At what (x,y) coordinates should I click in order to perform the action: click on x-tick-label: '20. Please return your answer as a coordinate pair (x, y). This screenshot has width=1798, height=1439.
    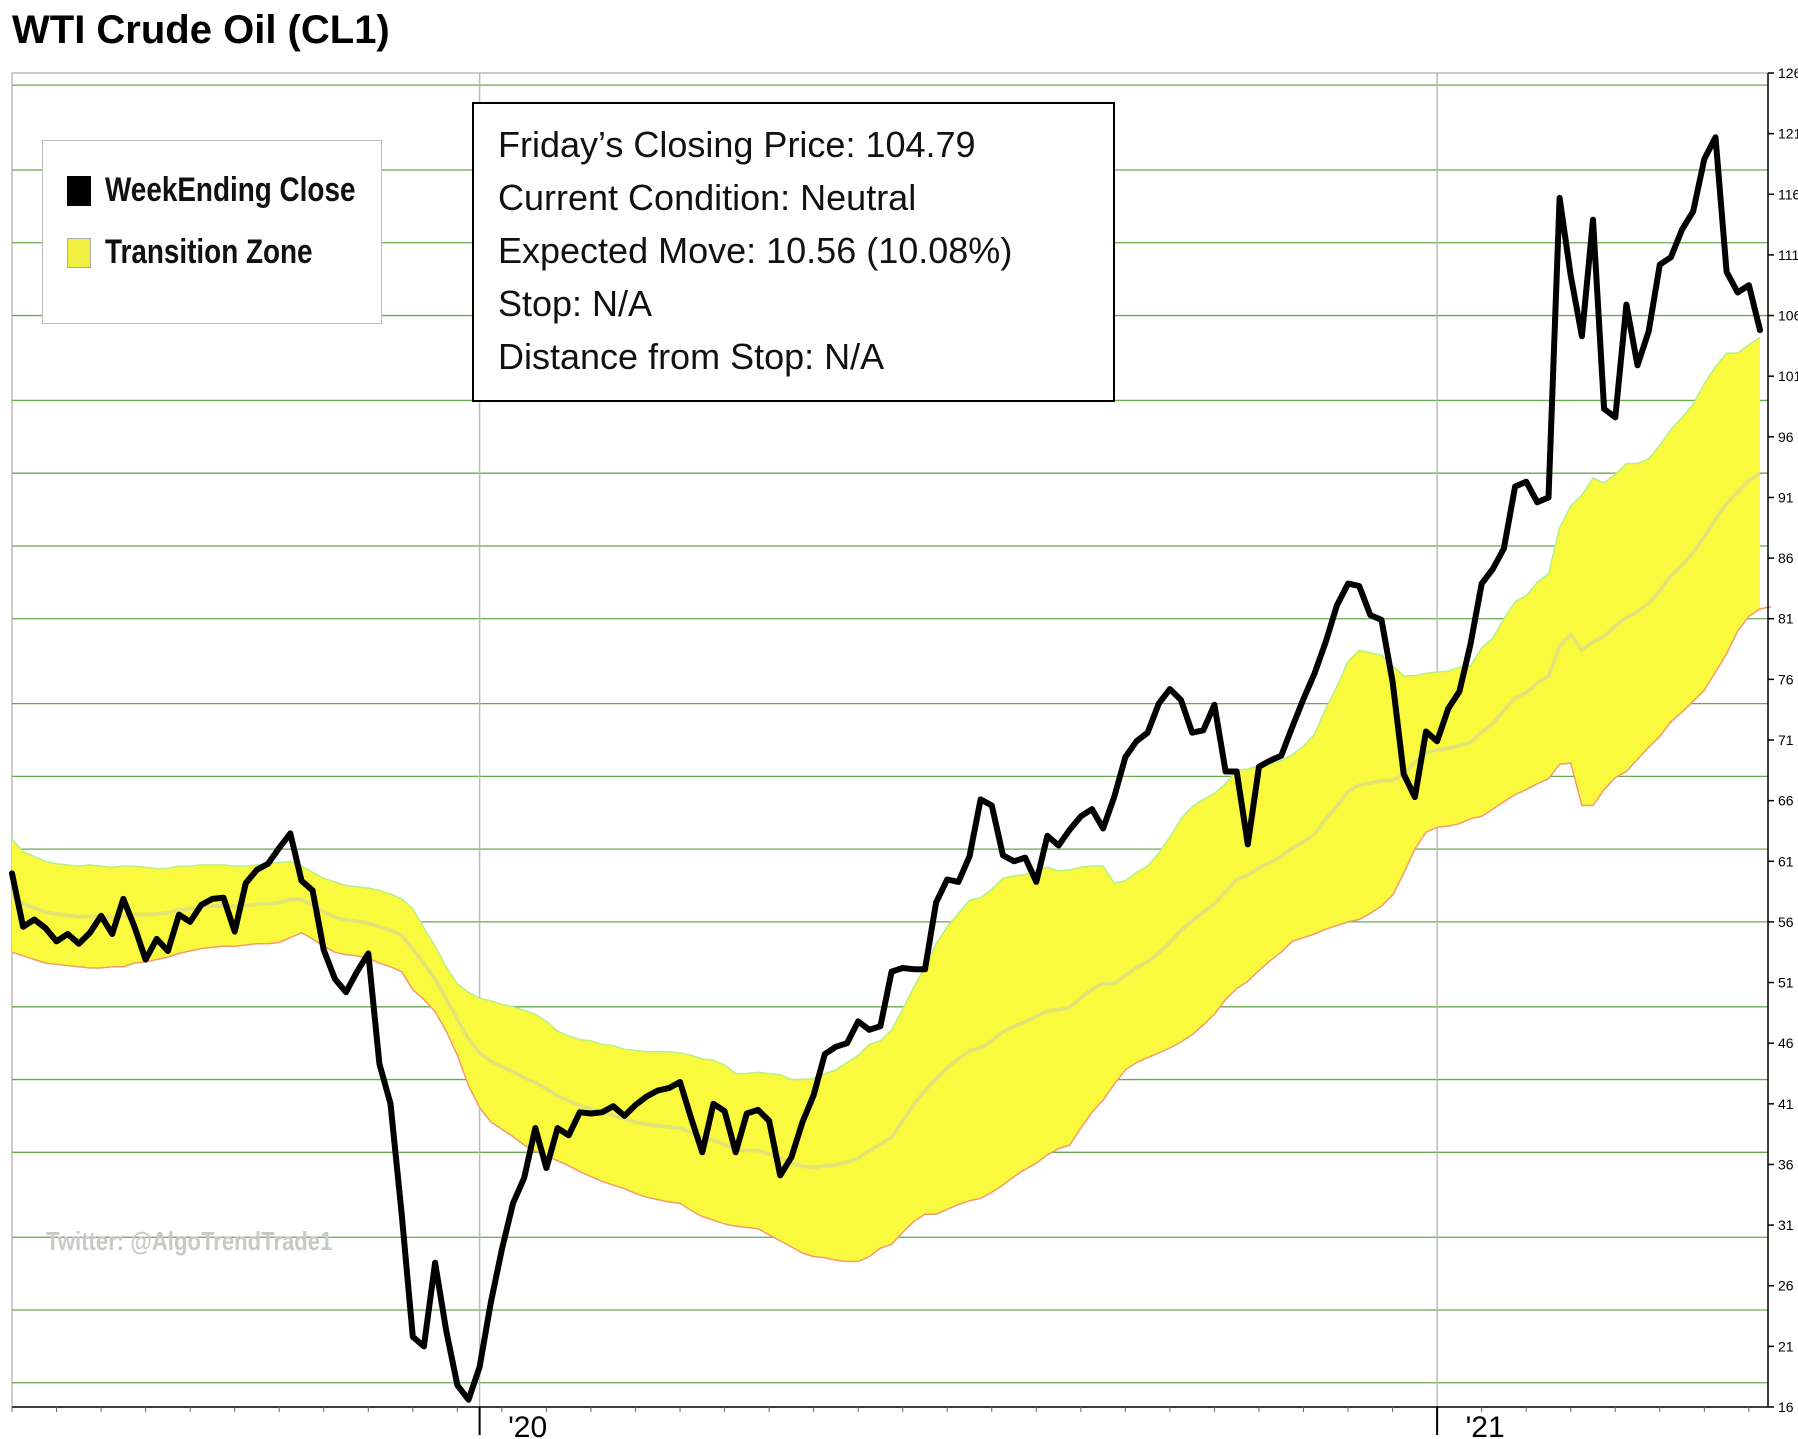
    Looking at the image, I should click on (527, 1425).